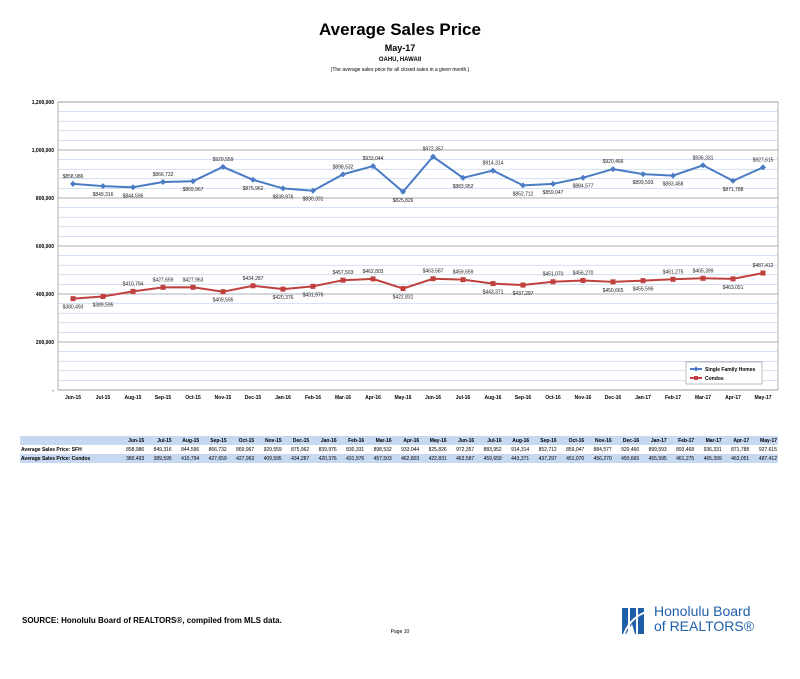 The height and width of the screenshot is (679, 800). What do you see at coordinates (131, 458) in the screenshot?
I see `table-cell: 380,493` at bounding box center [131, 458].